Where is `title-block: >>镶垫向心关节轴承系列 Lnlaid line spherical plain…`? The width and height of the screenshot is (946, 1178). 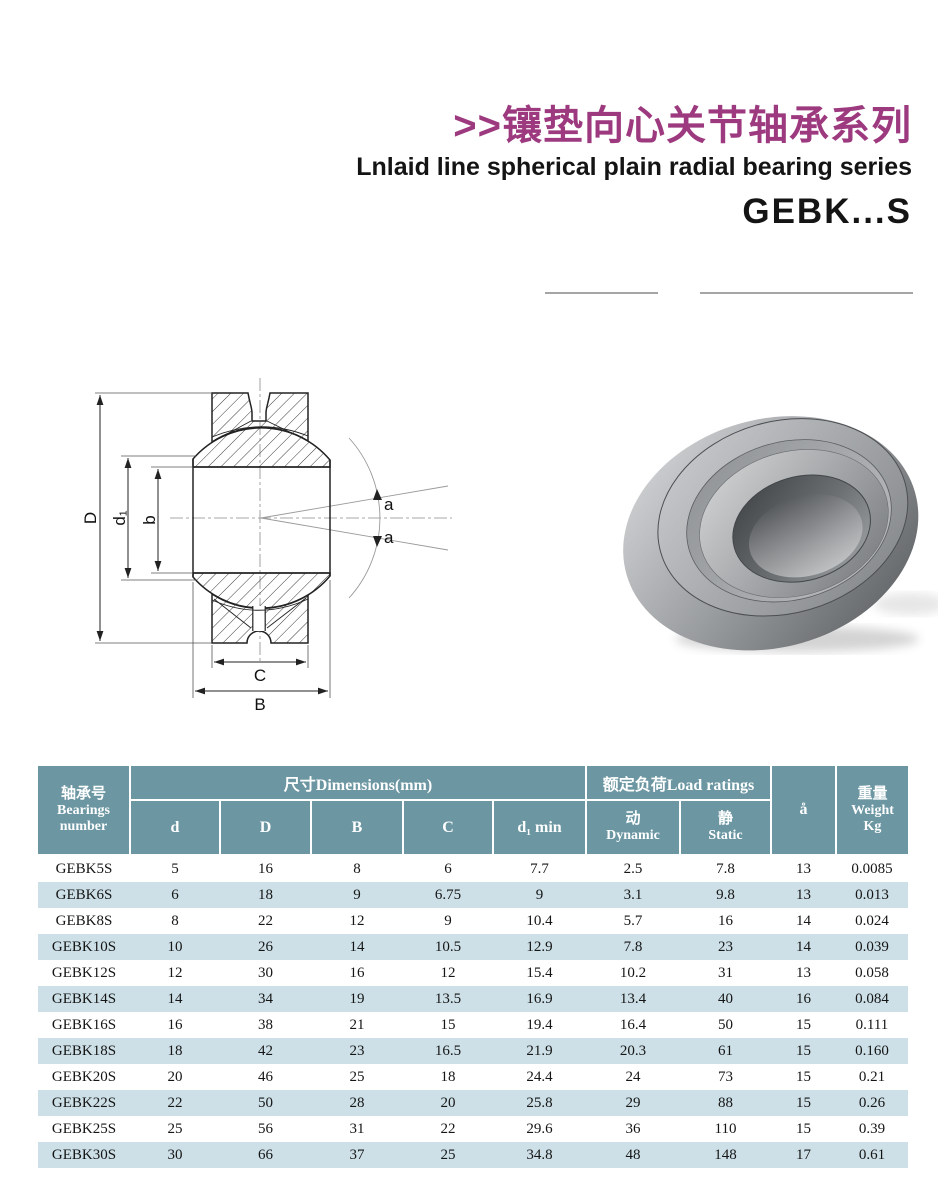 title-block: >>镶垫向心关节轴承系列 Lnlaid line spherical plain… is located at coordinates (634, 168).